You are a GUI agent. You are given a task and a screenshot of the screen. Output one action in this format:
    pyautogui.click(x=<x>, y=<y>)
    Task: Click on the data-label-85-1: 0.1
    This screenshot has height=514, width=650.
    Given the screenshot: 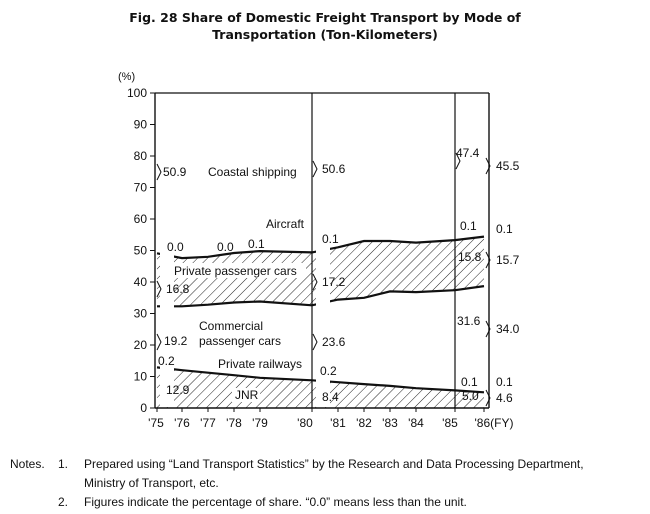 What is the action you would take?
    pyautogui.click(x=469, y=382)
    